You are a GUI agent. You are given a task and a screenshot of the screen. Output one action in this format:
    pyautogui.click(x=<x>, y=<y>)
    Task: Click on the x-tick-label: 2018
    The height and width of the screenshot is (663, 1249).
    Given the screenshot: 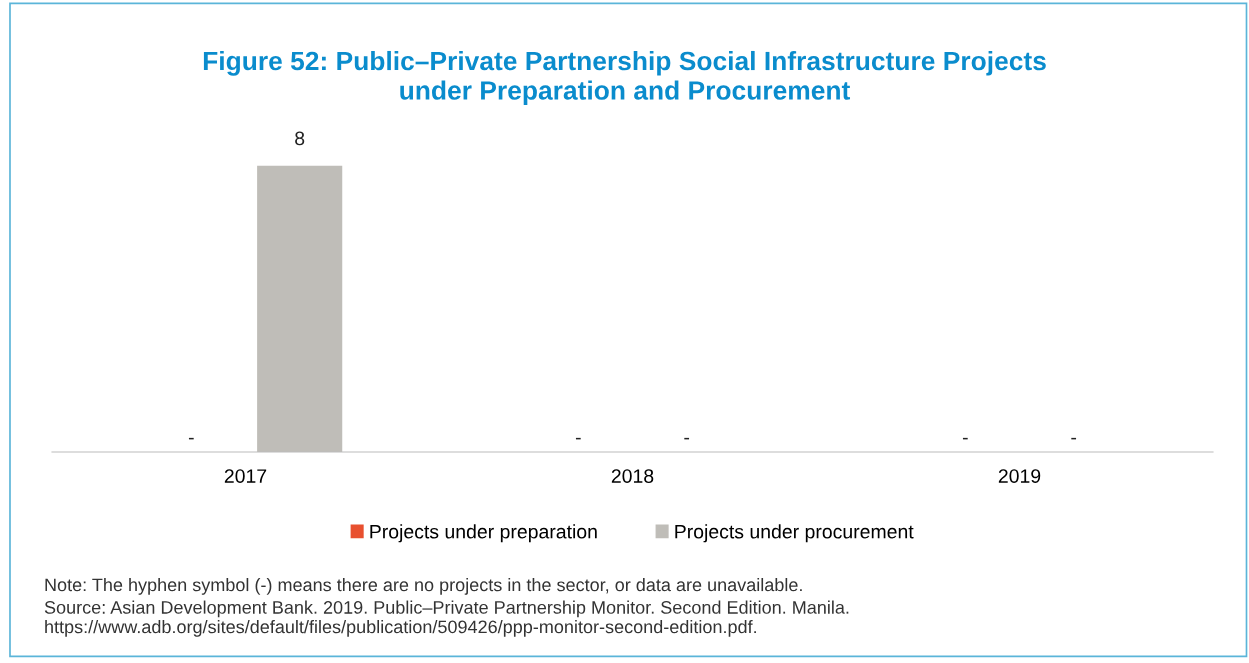 What is the action you would take?
    pyautogui.click(x=632, y=476)
    